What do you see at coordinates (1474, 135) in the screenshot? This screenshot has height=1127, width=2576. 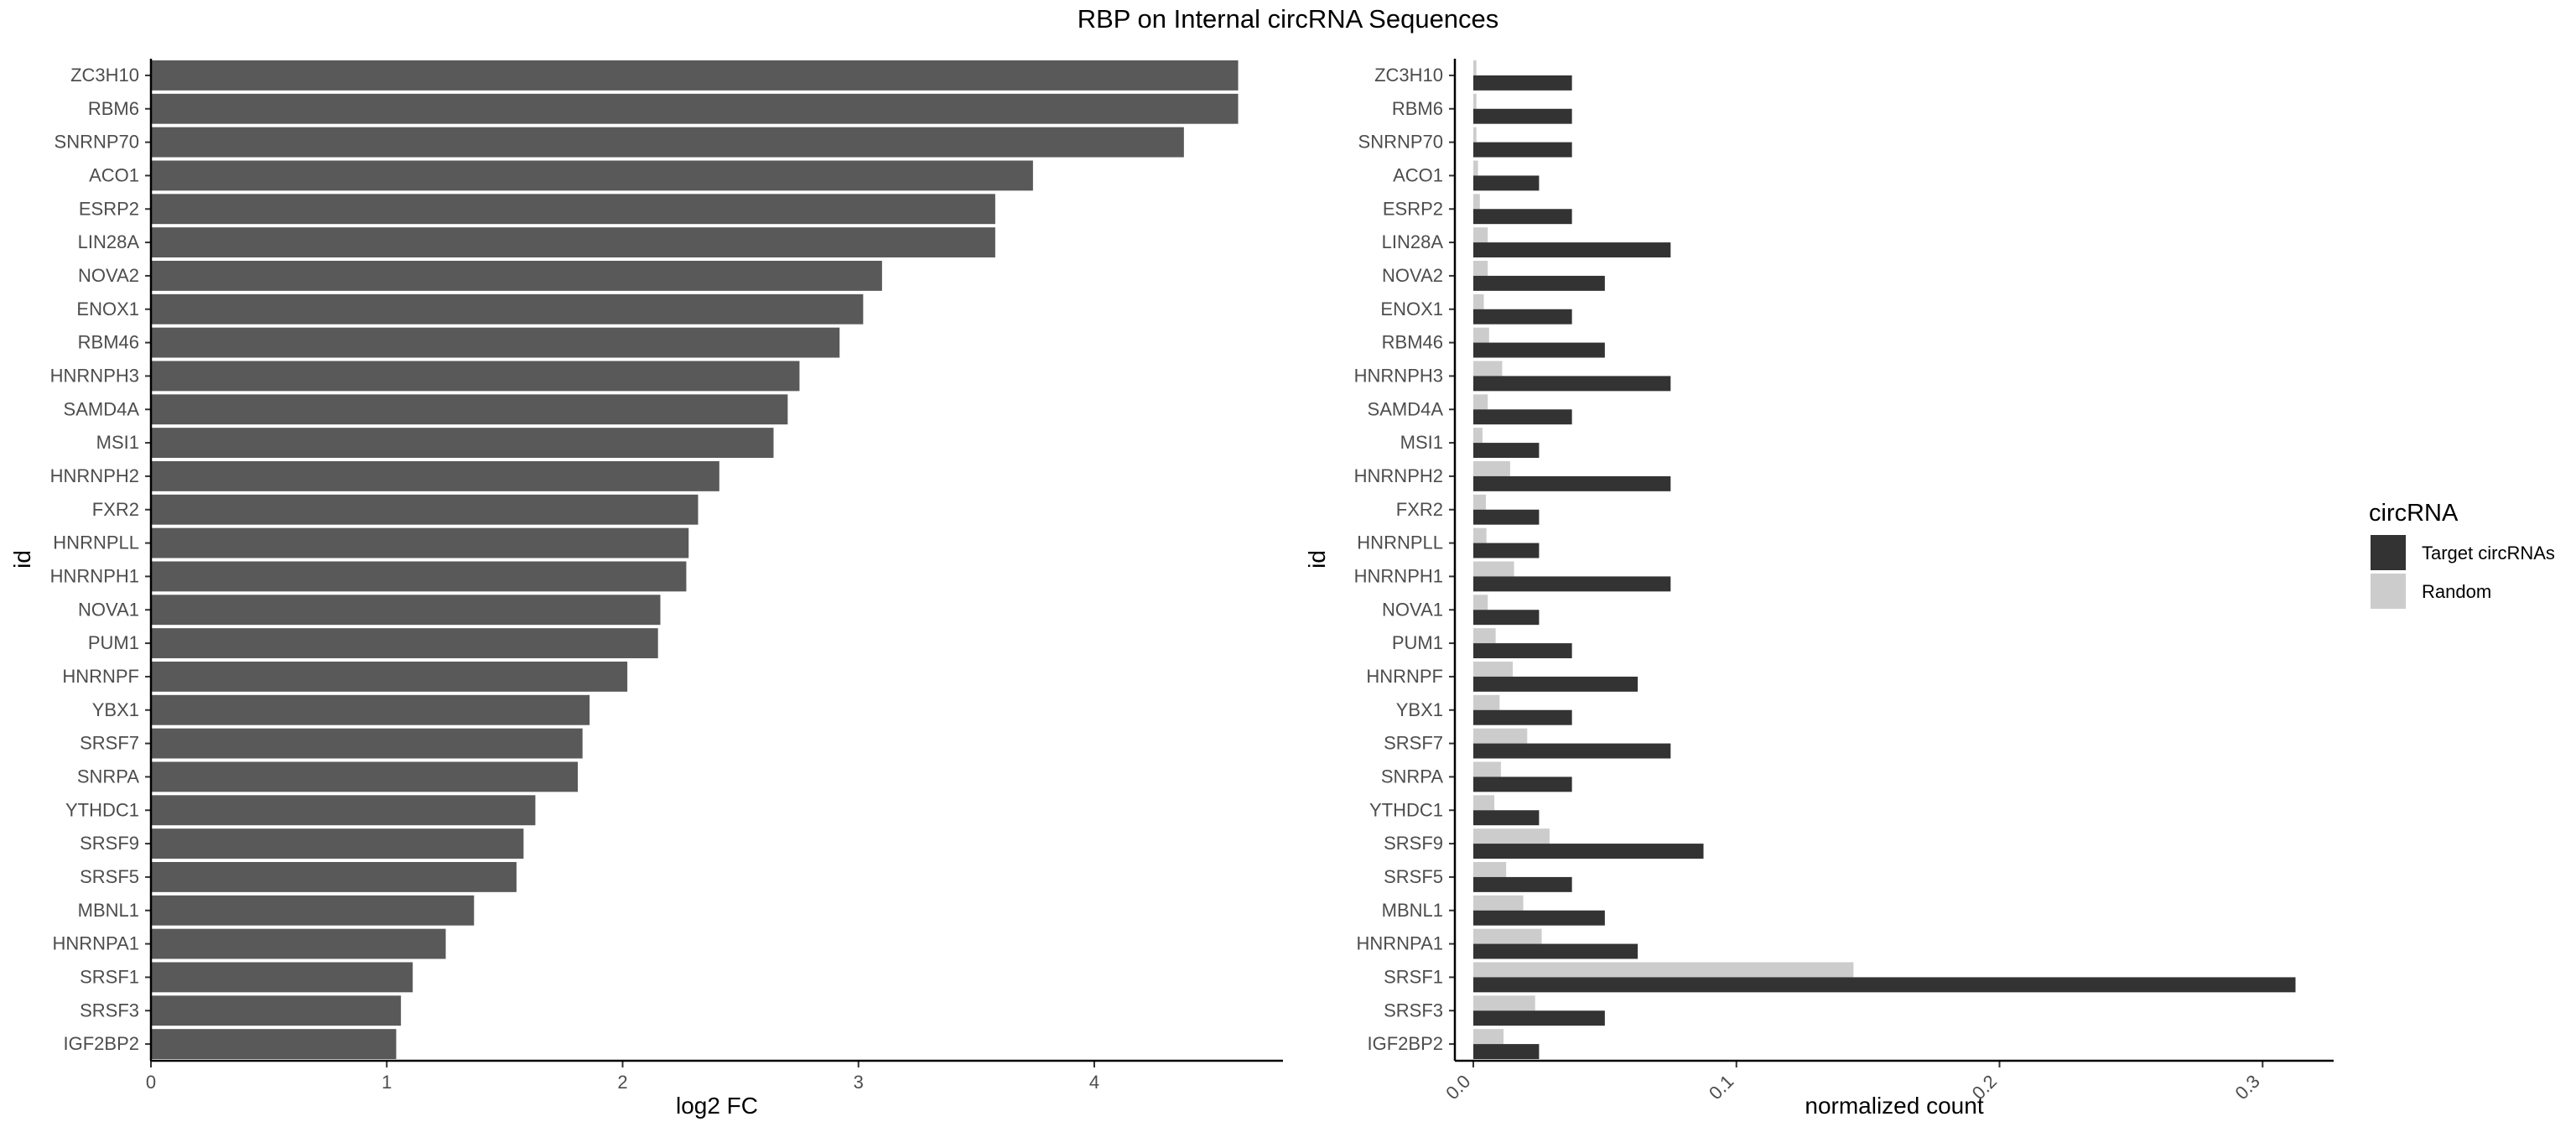 I see `bar-random-snrnp70` at bounding box center [1474, 135].